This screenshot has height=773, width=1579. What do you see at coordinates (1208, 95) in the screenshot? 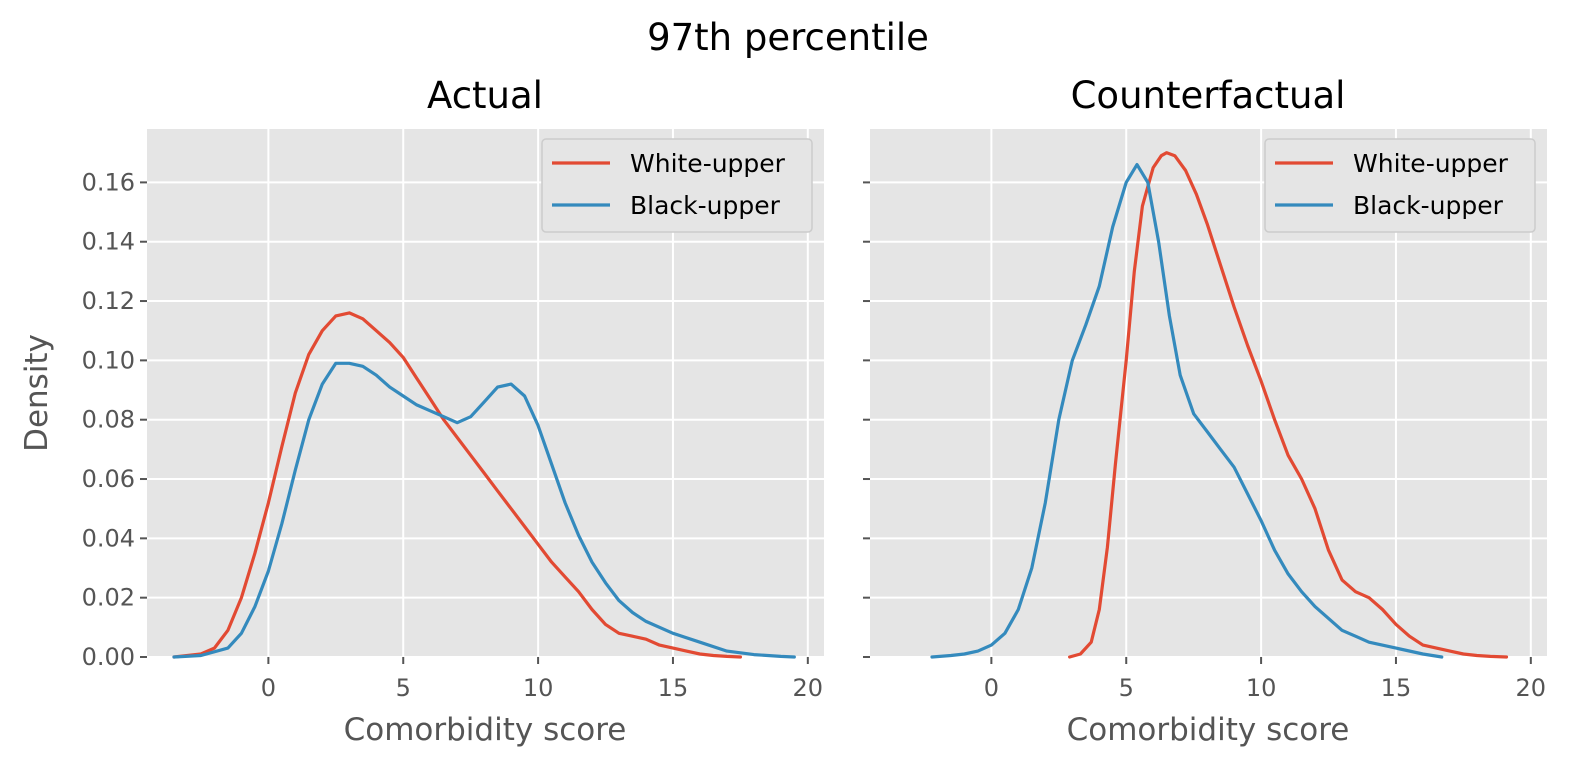
I see `panel-title: Counterfactual` at bounding box center [1208, 95].